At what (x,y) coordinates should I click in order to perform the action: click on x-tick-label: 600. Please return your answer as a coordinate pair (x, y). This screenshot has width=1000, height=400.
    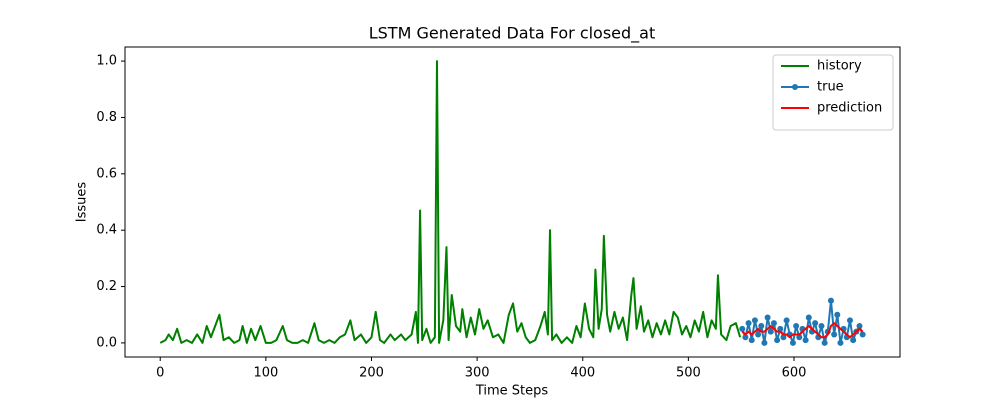
    Looking at the image, I should click on (794, 373).